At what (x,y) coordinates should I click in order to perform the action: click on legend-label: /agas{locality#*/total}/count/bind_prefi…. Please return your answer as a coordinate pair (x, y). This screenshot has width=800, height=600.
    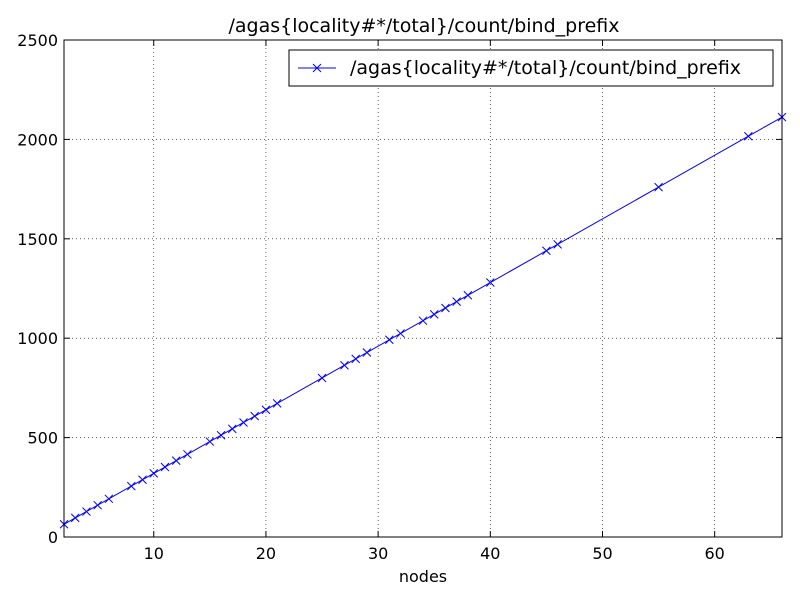
    Looking at the image, I should click on (545, 68).